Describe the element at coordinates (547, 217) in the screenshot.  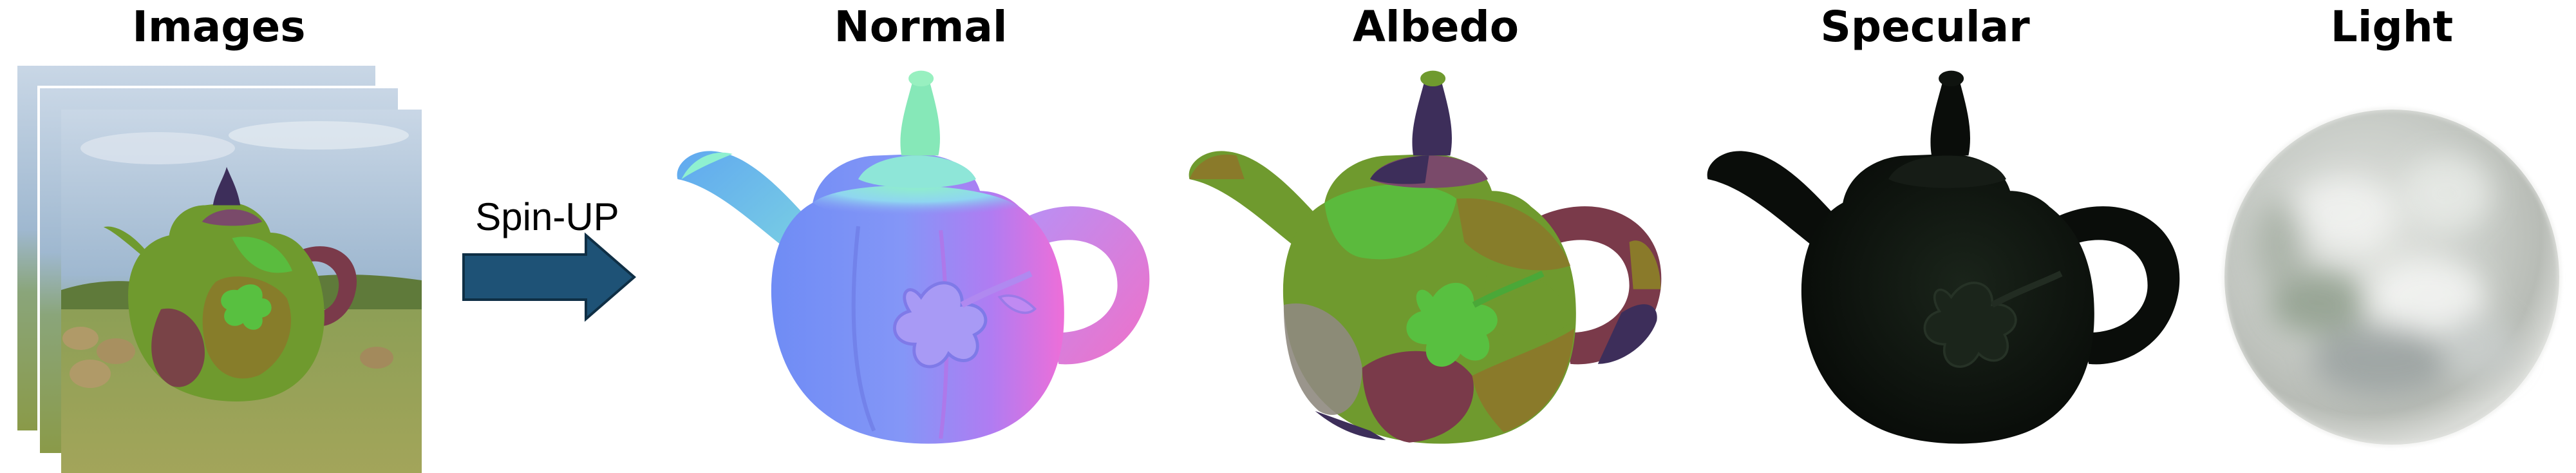
I see `spin-up-label: Spin-UP` at that location.